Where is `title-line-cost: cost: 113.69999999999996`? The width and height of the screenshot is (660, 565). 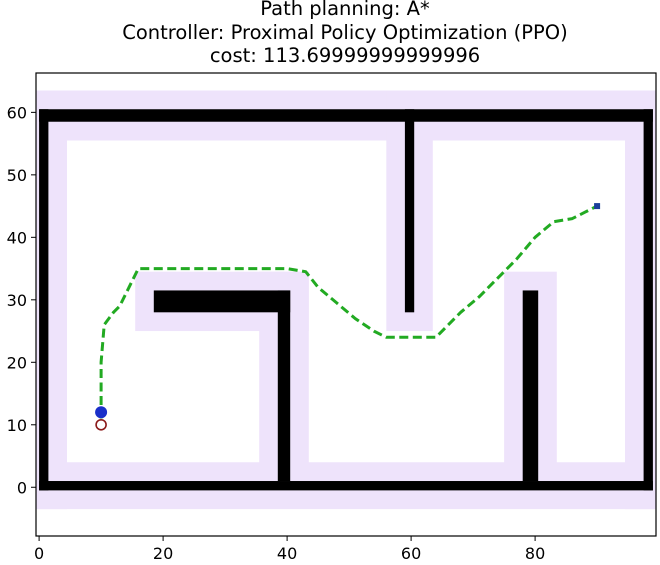
title-line-cost: cost: 113.69999999999996 is located at coordinates (345, 55).